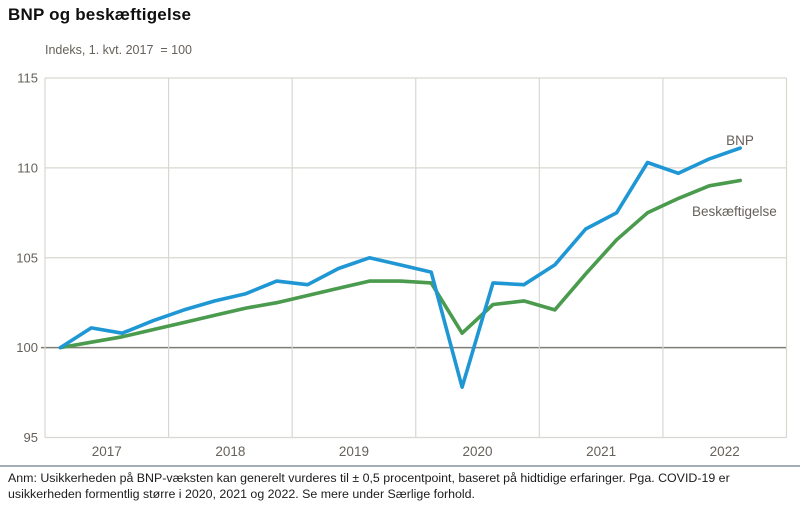  I want to click on y-tick-label: 110, so click(27, 167).